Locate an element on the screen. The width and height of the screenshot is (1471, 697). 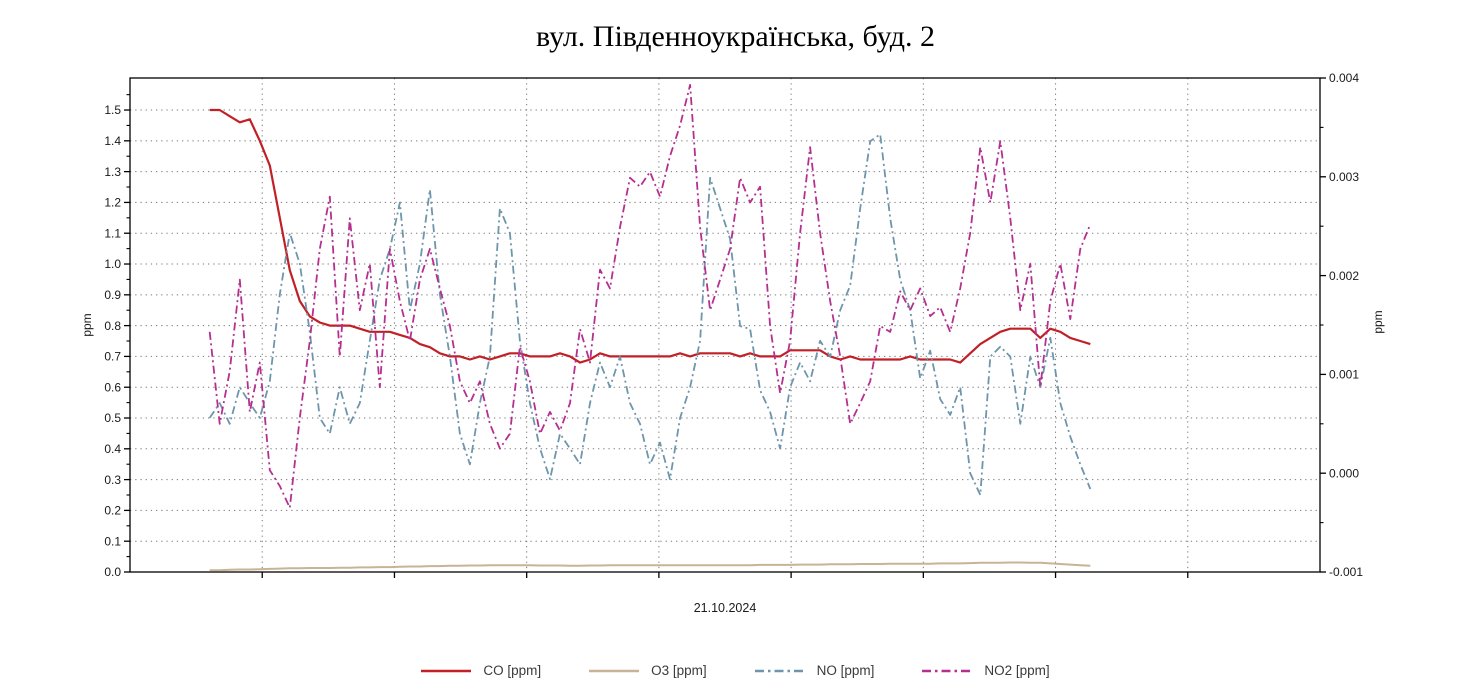
left-tick-label: 0.6 is located at coordinates (112, 387).